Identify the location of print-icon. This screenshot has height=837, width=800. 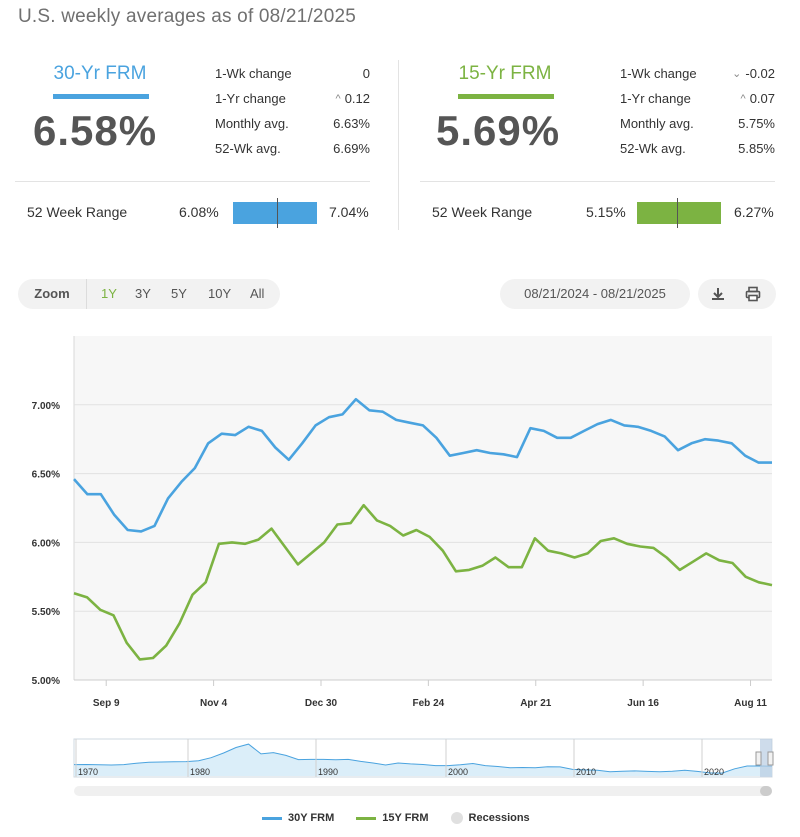
(753, 294).